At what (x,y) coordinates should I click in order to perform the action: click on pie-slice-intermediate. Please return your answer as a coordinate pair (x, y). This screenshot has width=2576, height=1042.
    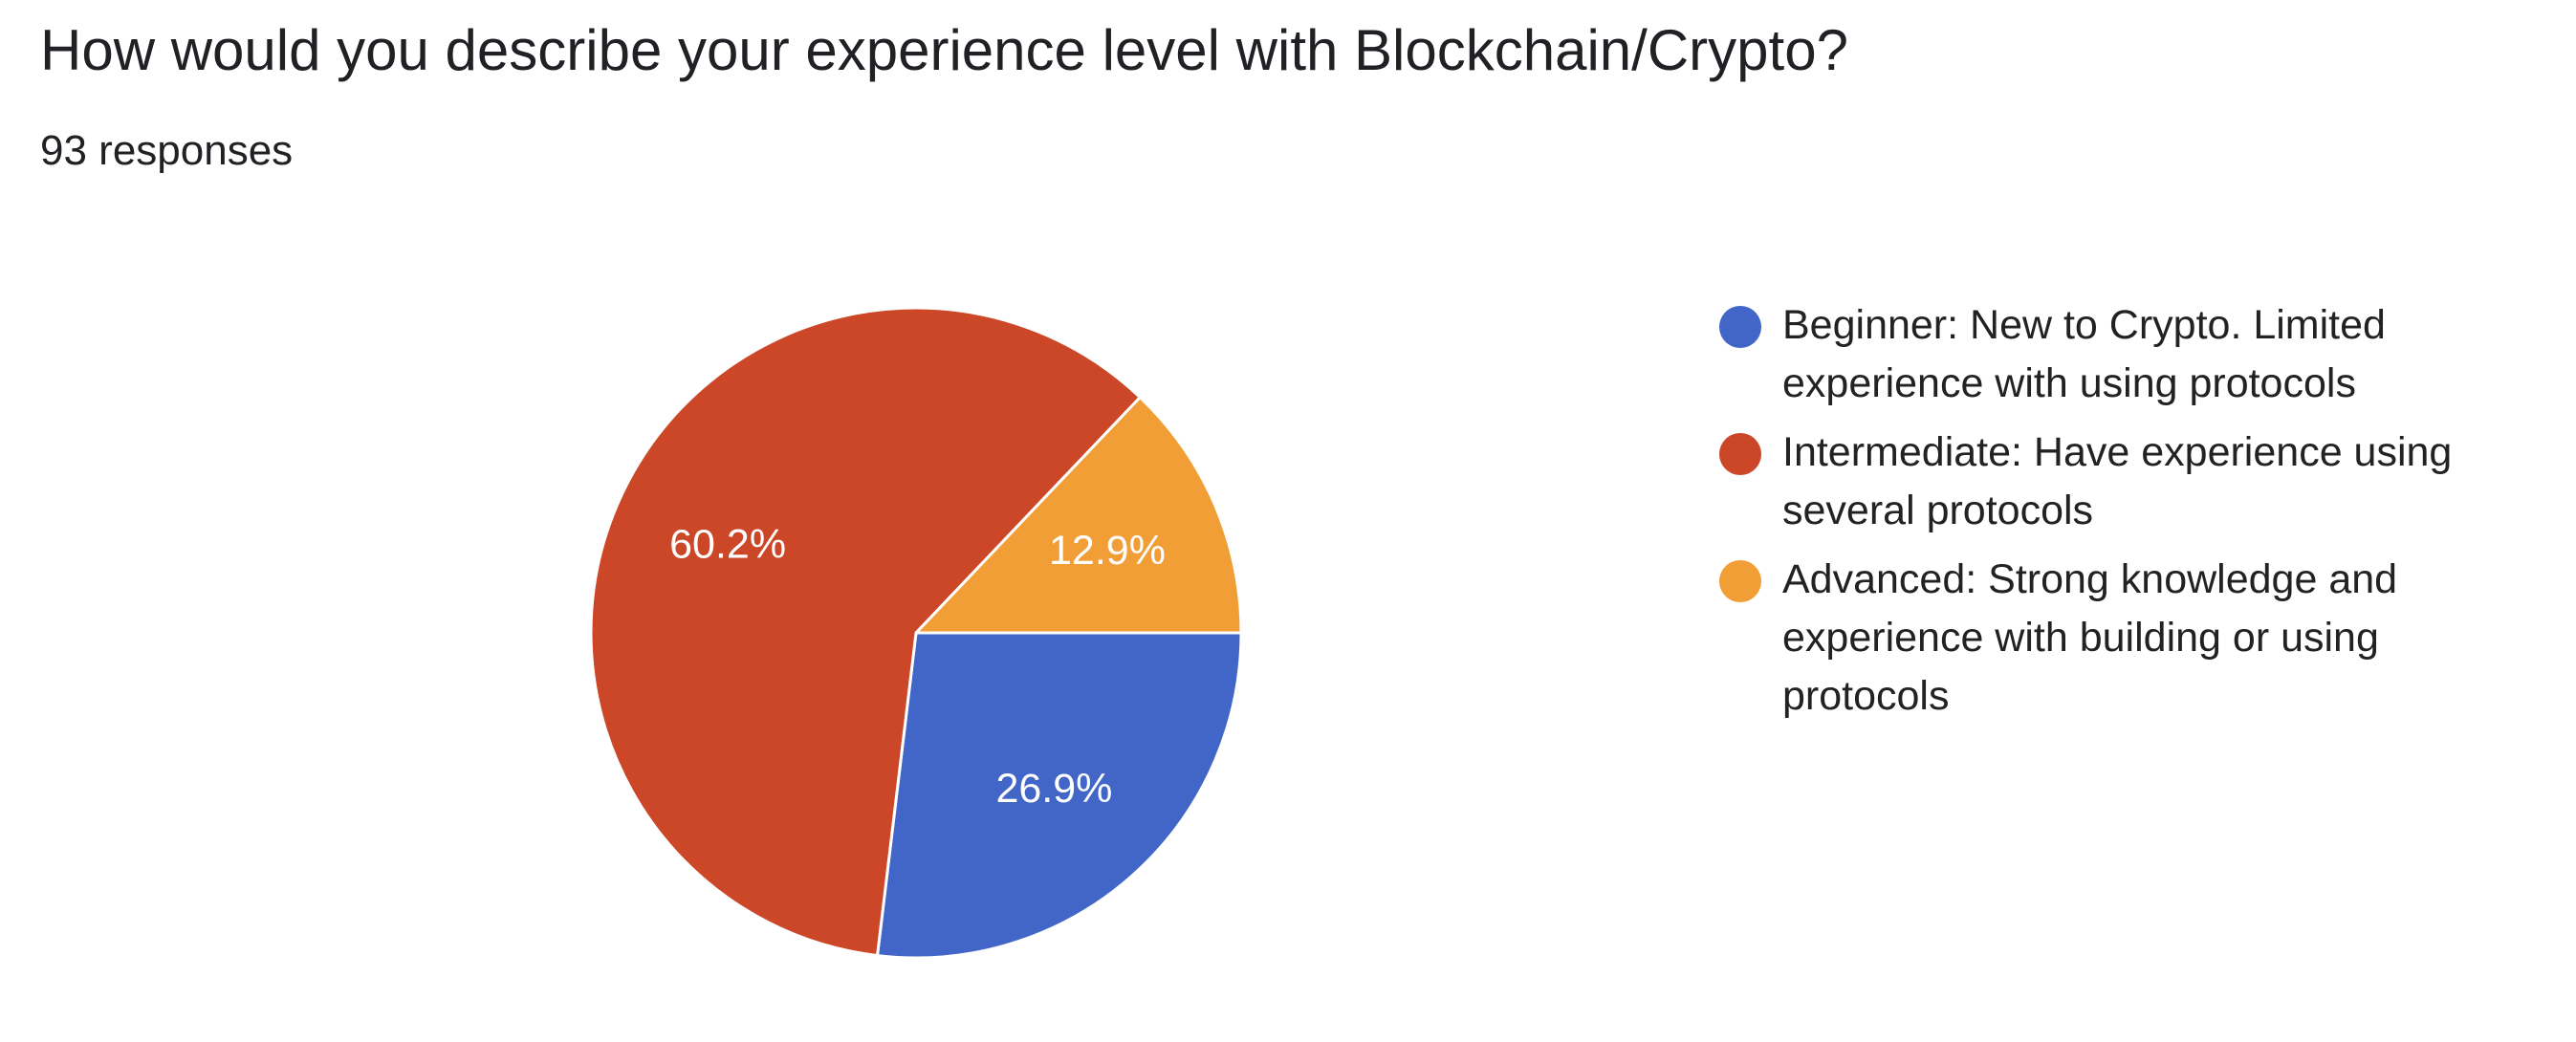
    Looking at the image, I should click on (865, 632).